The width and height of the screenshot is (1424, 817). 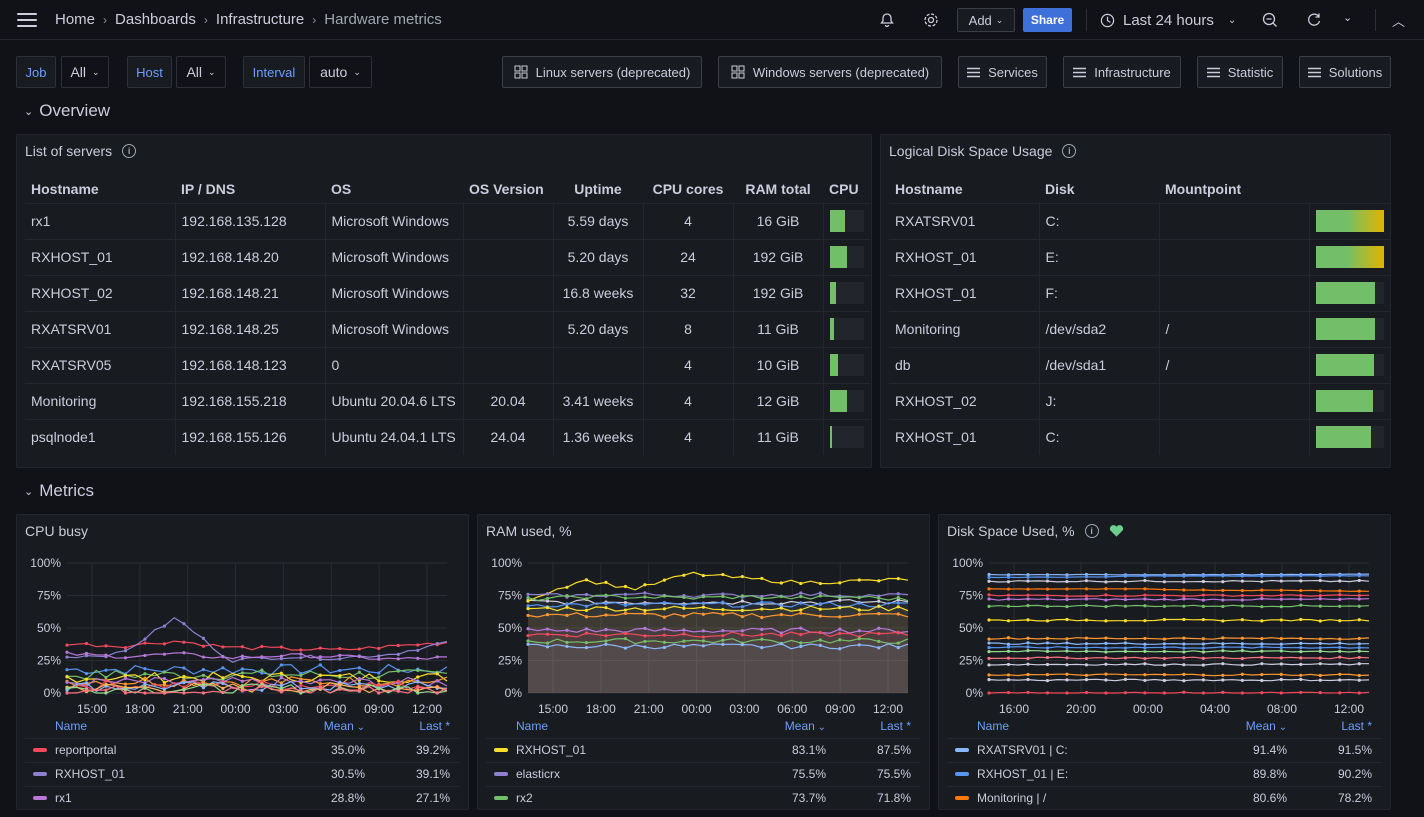 I want to click on row-overview: ⌄ Overview, so click(x=67, y=110).